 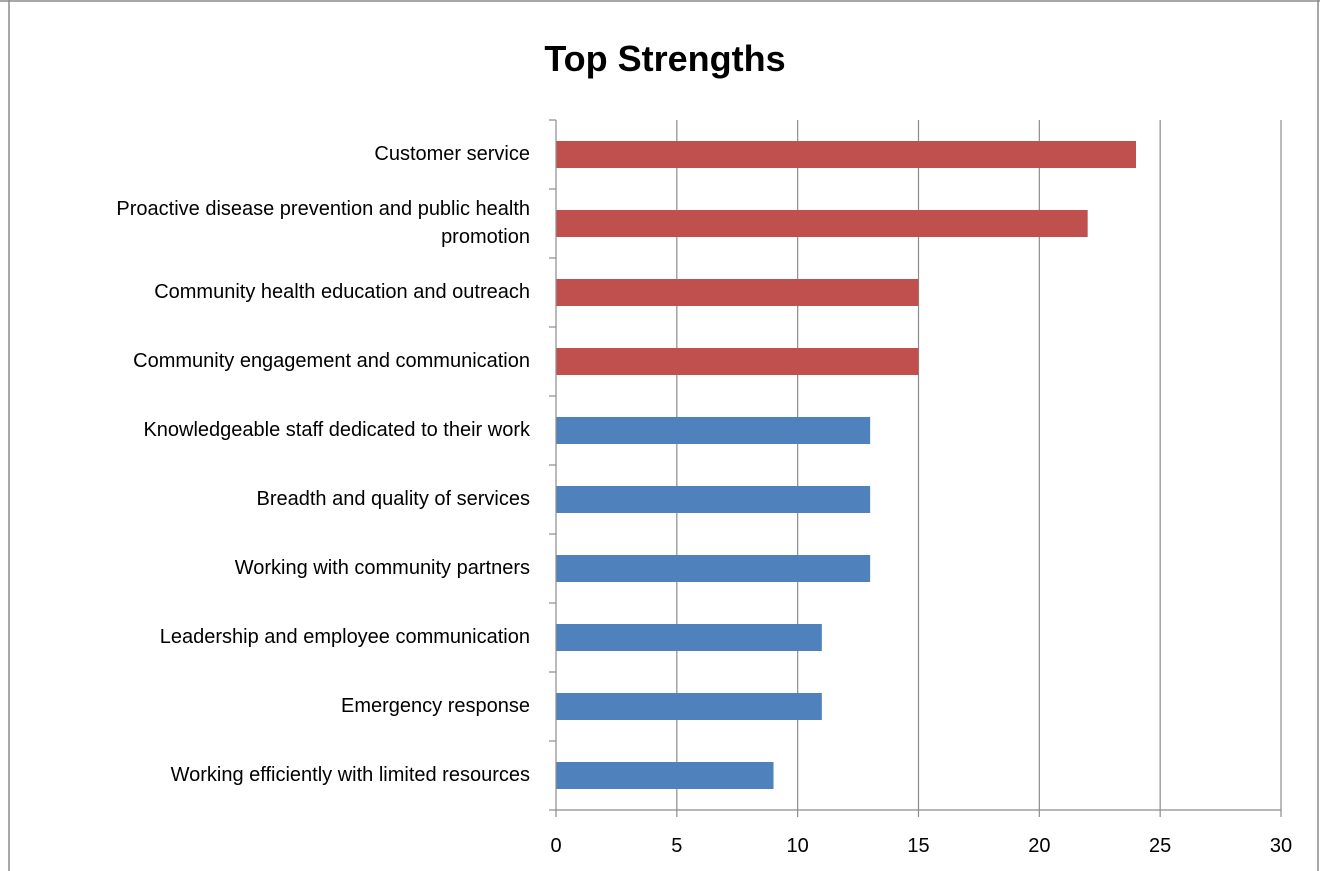 I want to click on category-label: Working with community partners, so click(x=382, y=568).